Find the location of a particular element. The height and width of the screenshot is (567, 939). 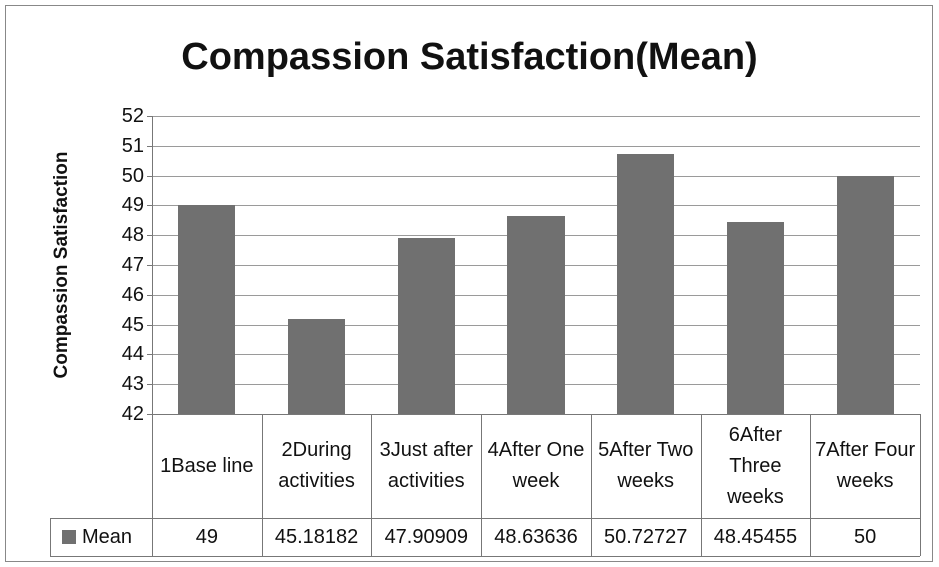

x-tick-label: 1Base line is located at coordinates (207, 465).